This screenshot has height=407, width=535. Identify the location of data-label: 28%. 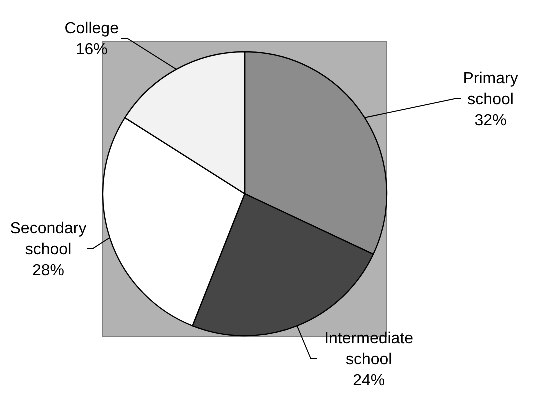
(48, 271).